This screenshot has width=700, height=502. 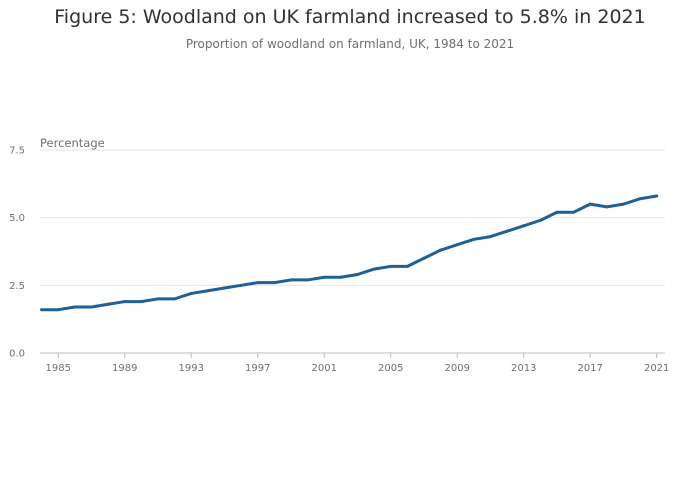 What do you see at coordinates (17, 286) in the screenshot?
I see `y-tick-label: 2.5` at bounding box center [17, 286].